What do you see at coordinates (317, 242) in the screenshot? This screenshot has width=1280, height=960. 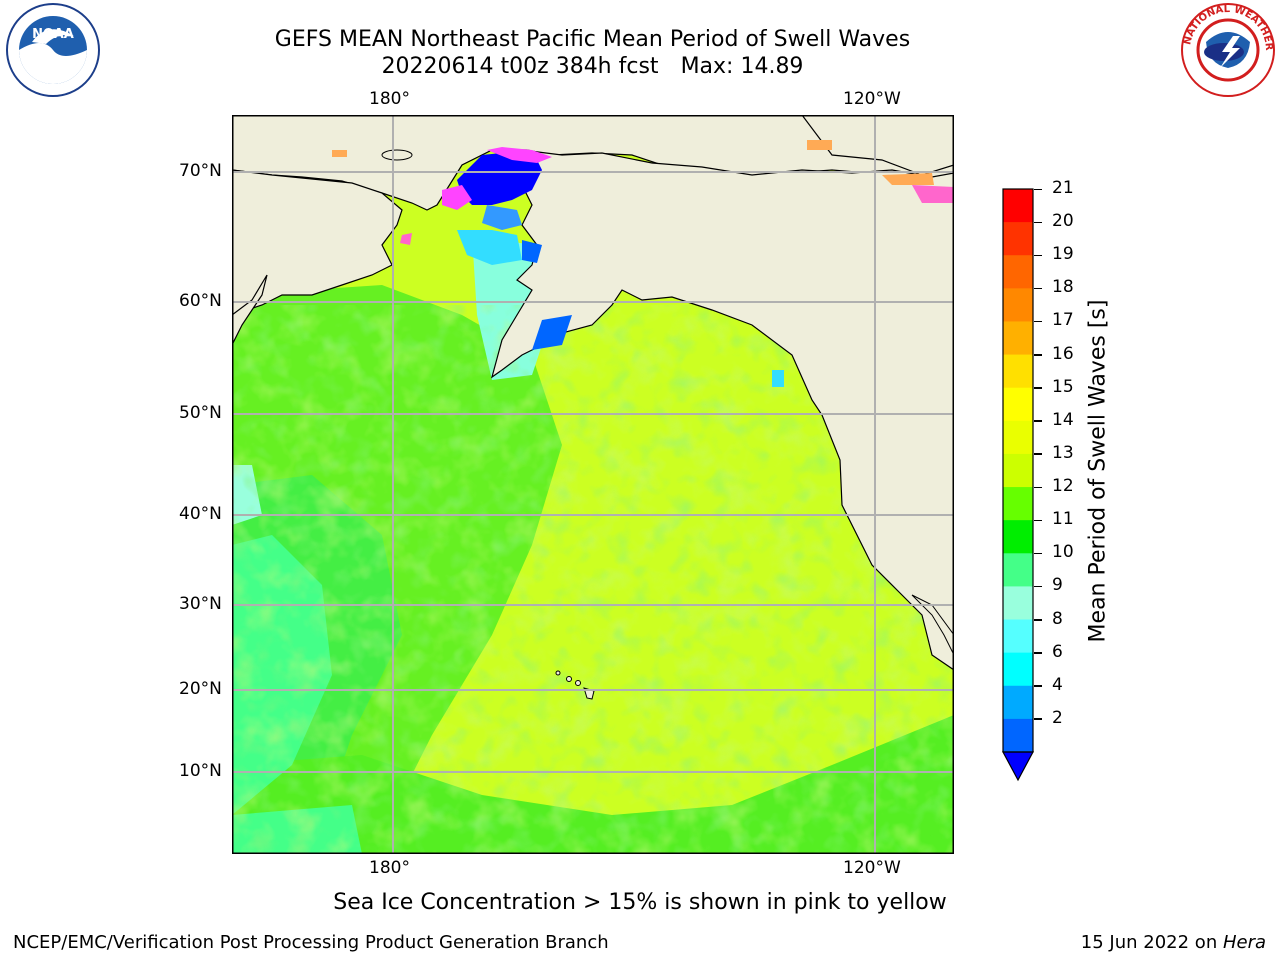 I see `land-siberia` at bounding box center [317, 242].